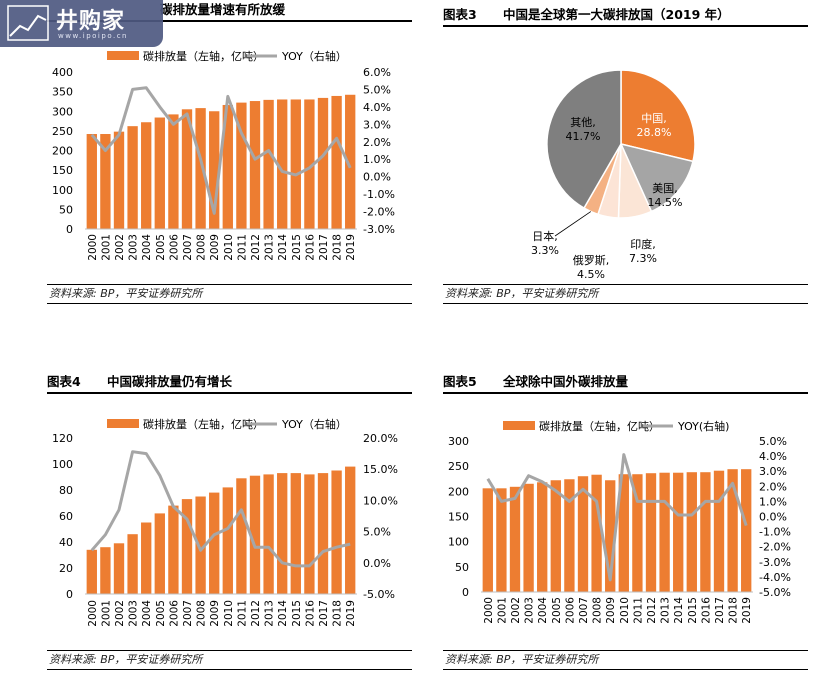 Image resolution: width=831 pixels, height=673 pixels. What do you see at coordinates (62, 151) in the screenshot?
I see `y-left-tick-label: 200` at bounding box center [62, 151].